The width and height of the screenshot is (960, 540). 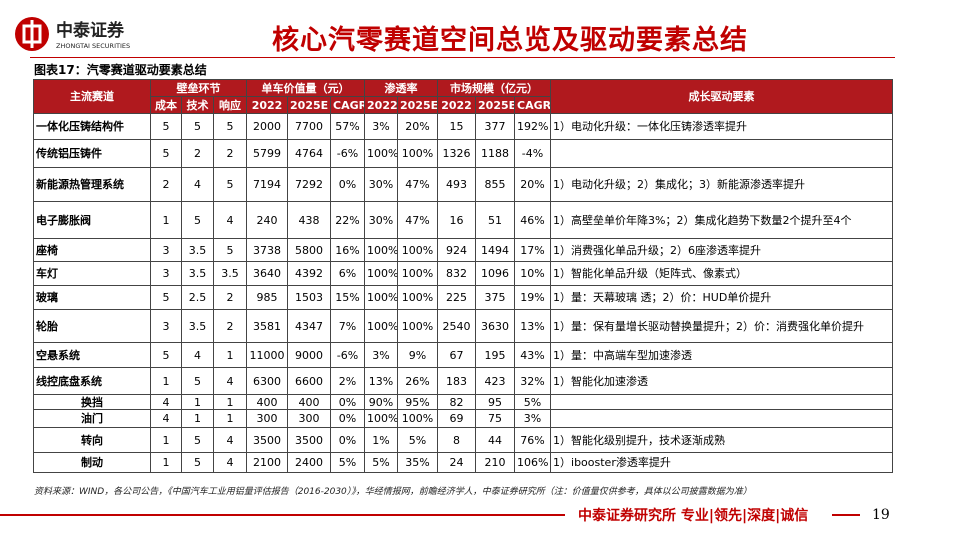 What do you see at coordinates (92, 126) in the screenshot?
I see `cell: 一体化压铸结构件` at bounding box center [92, 126].